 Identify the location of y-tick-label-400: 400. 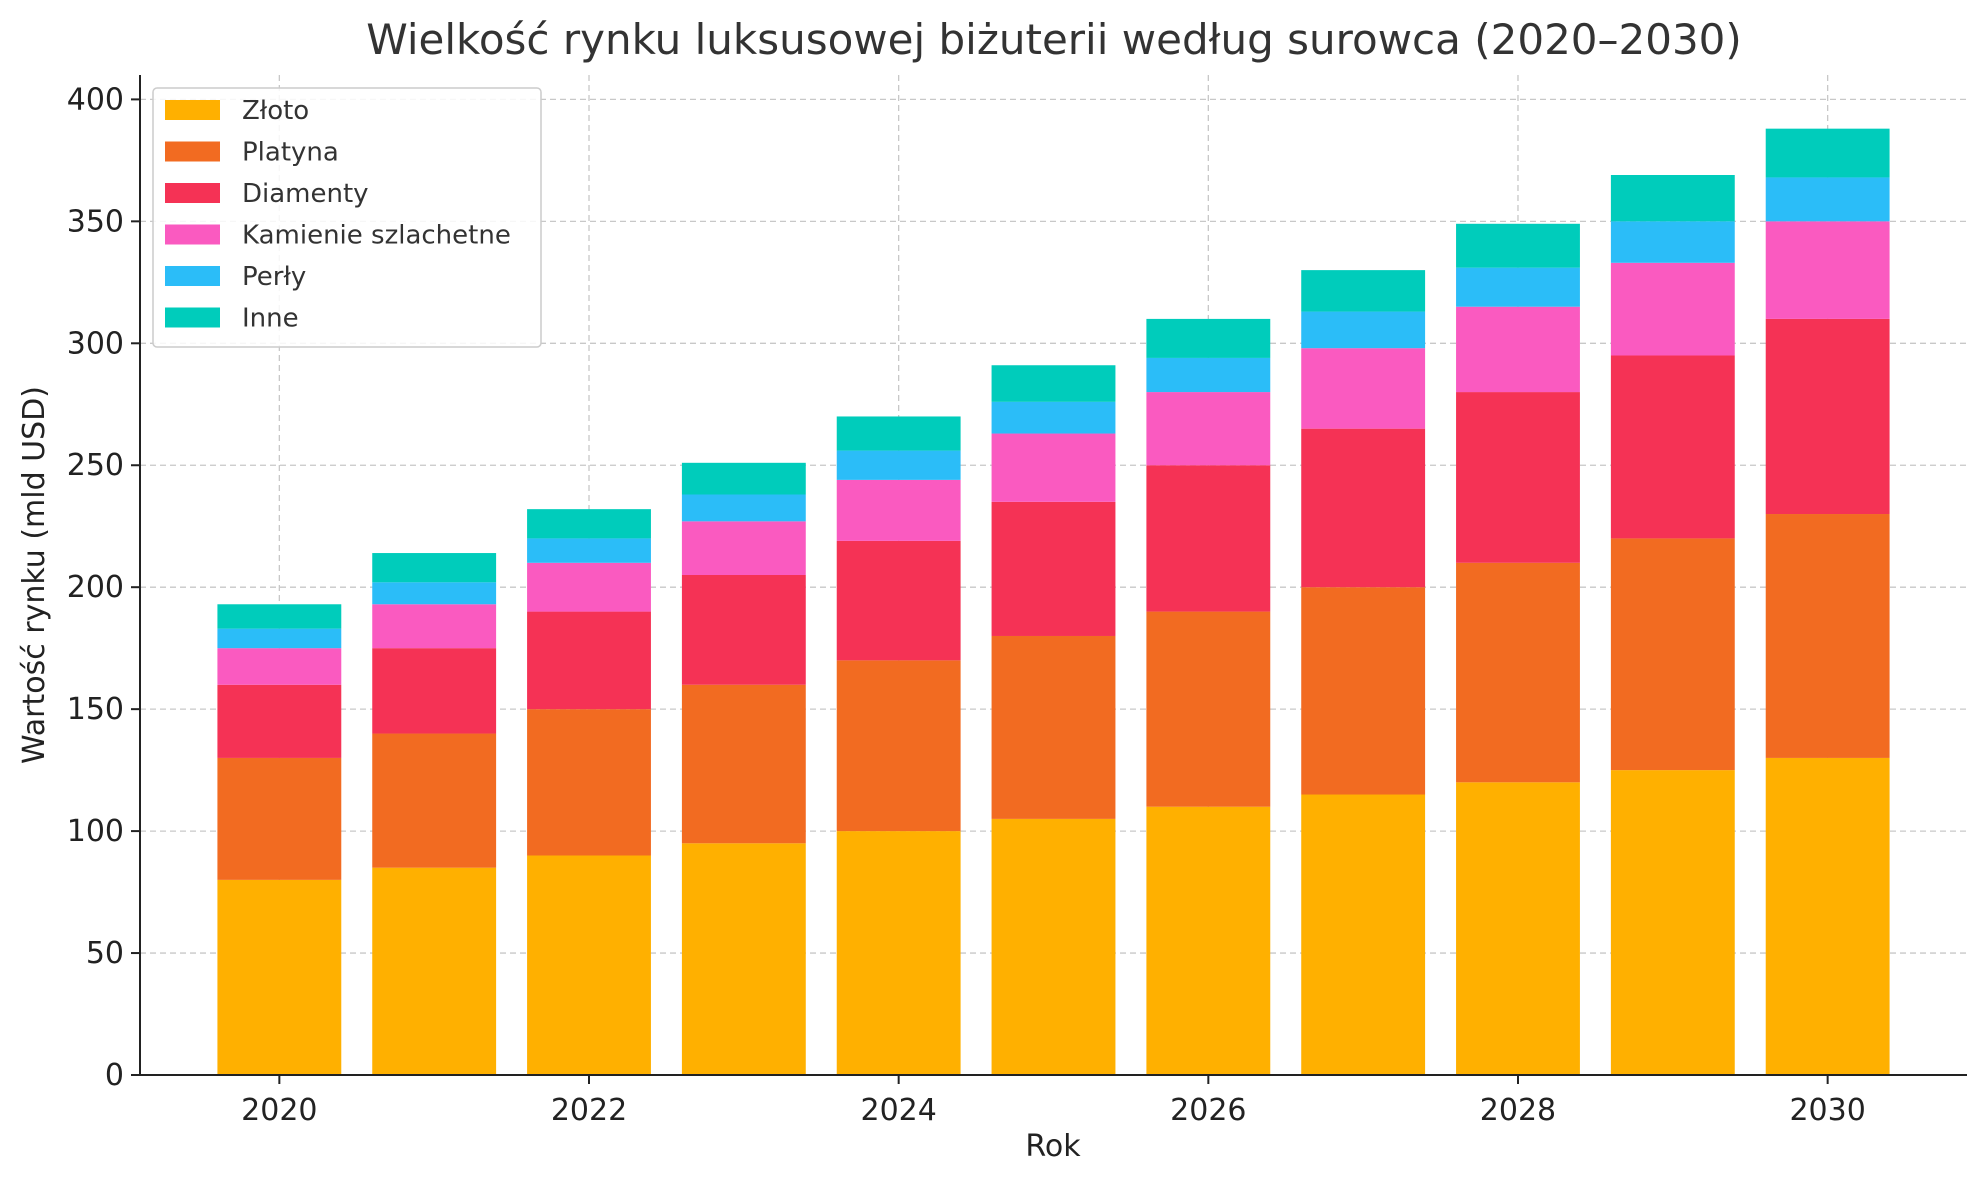
(95, 99).